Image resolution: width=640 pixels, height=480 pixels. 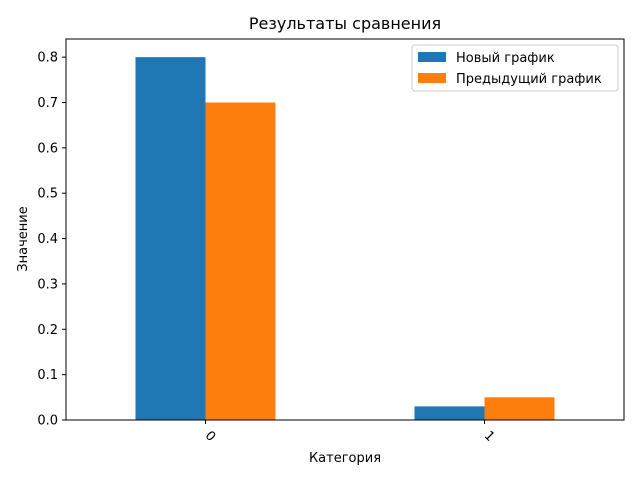 I want to click on legend: Новый график Предыдущий график, so click(x=515, y=68).